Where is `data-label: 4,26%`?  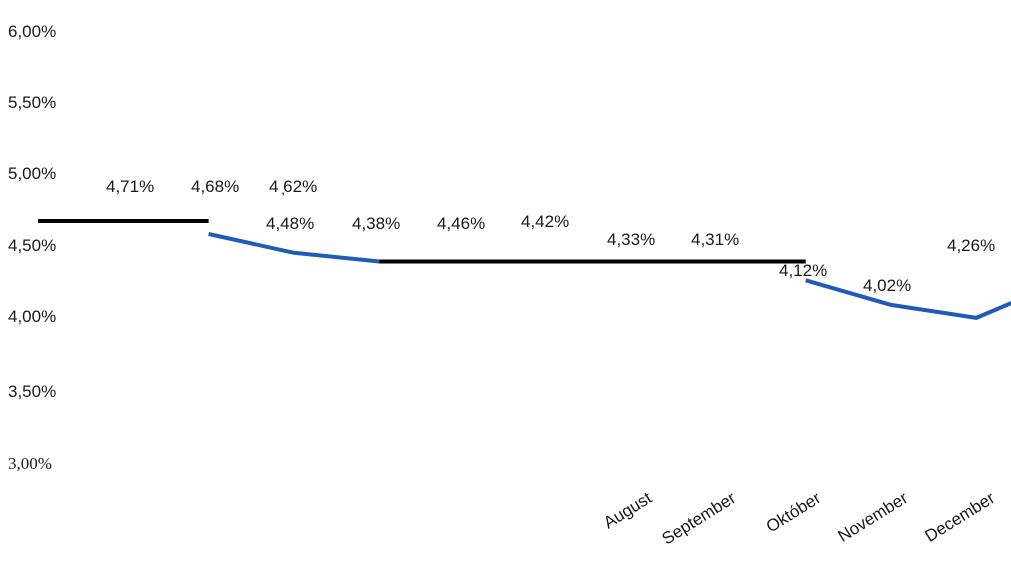 data-label: 4,26% is located at coordinates (971, 245).